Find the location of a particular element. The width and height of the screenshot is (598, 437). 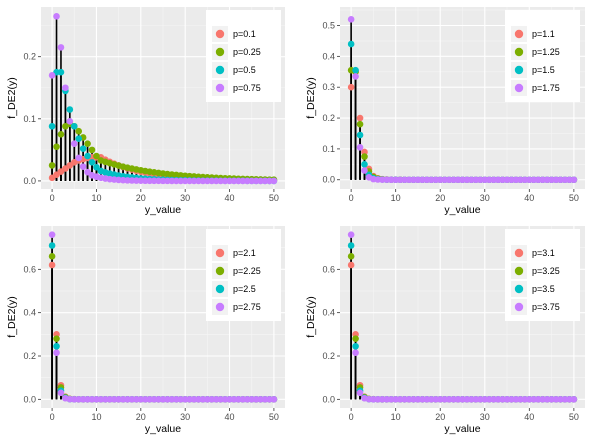

legend-label: p=0.25 is located at coordinates (247, 52).